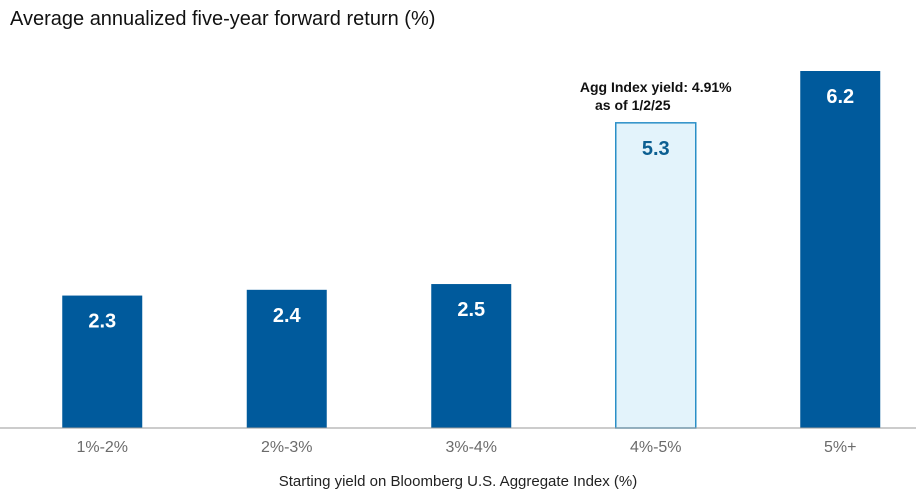  What do you see at coordinates (286, 358) in the screenshot?
I see `bar-2%-3%` at bounding box center [286, 358].